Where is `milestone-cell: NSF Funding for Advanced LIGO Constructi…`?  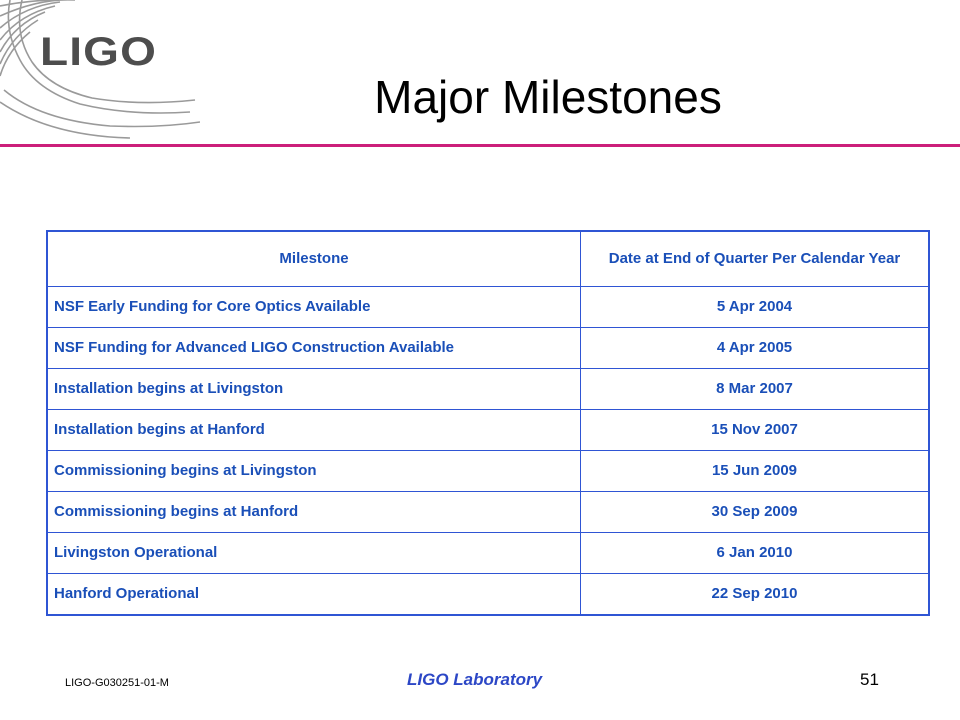 milestone-cell: NSF Funding for Advanced LIGO Constructi… is located at coordinates (313, 348).